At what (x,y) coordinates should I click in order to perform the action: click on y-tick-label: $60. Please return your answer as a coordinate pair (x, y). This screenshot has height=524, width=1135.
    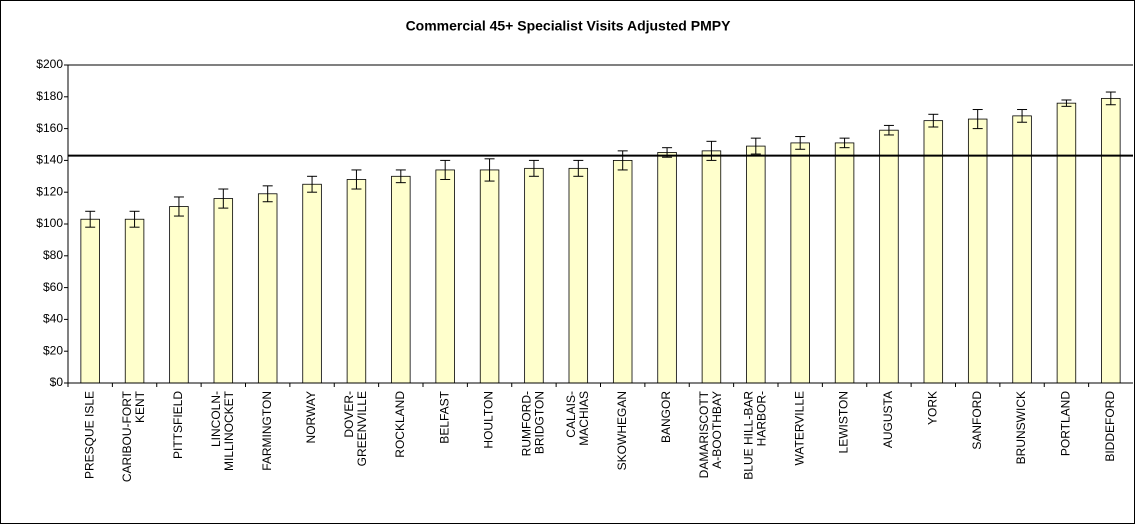
    Looking at the image, I should click on (53, 287).